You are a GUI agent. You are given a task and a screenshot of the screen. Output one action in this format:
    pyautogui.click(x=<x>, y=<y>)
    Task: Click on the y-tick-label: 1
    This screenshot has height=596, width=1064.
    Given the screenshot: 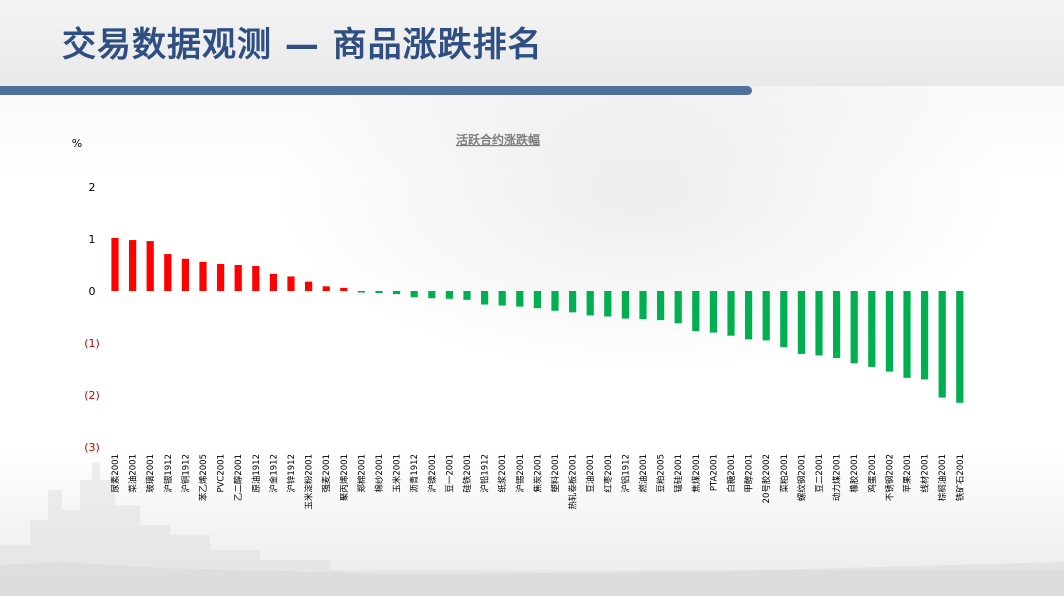 What is the action you would take?
    pyautogui.click(x=92, y=239)
    